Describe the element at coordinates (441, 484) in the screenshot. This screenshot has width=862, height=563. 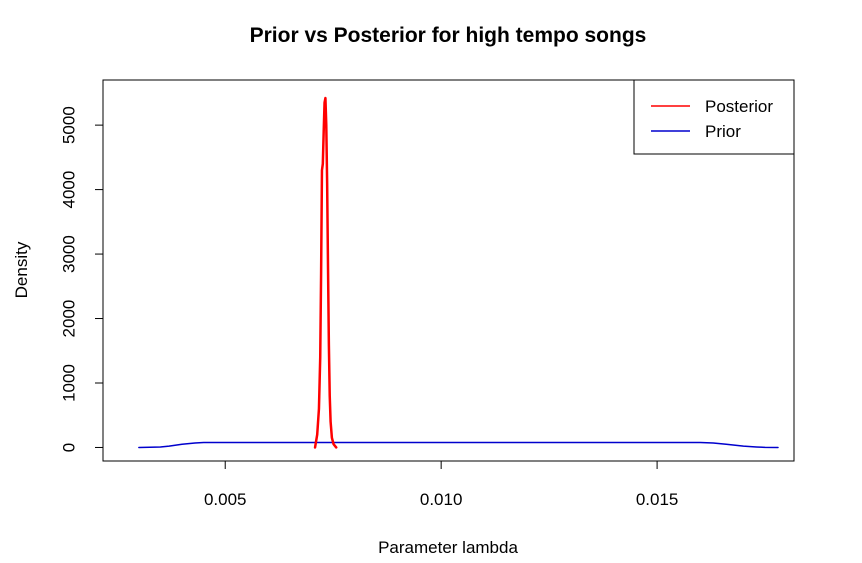
I see `x-axis: 0.005 0.010 0.015` at that location.